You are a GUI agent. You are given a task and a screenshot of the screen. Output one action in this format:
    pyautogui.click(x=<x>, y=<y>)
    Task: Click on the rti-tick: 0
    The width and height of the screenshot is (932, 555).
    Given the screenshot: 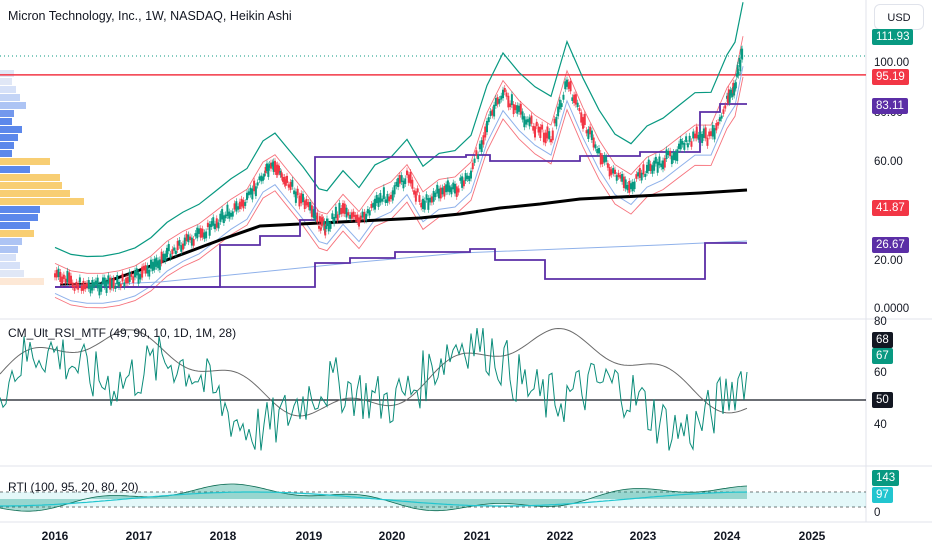 What is the action you would take?
    pyautogui.click(x=877, y=513)
    